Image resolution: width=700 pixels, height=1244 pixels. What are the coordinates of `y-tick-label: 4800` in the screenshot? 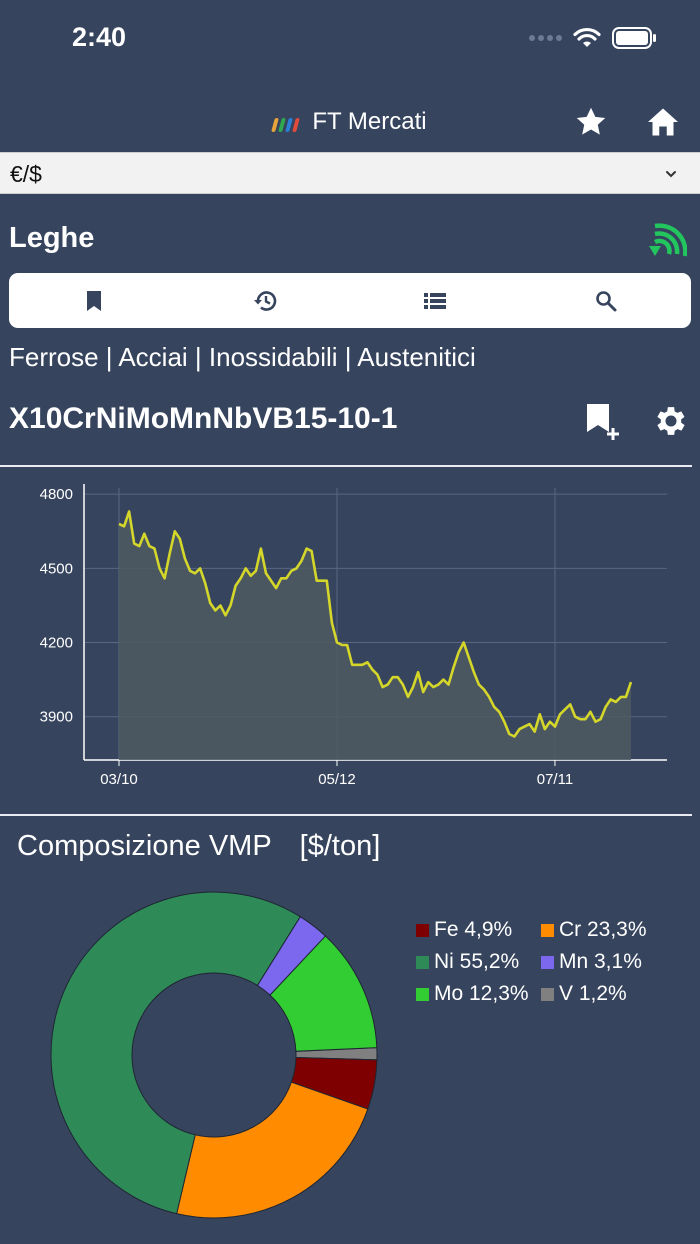 It's located at (56, 494).